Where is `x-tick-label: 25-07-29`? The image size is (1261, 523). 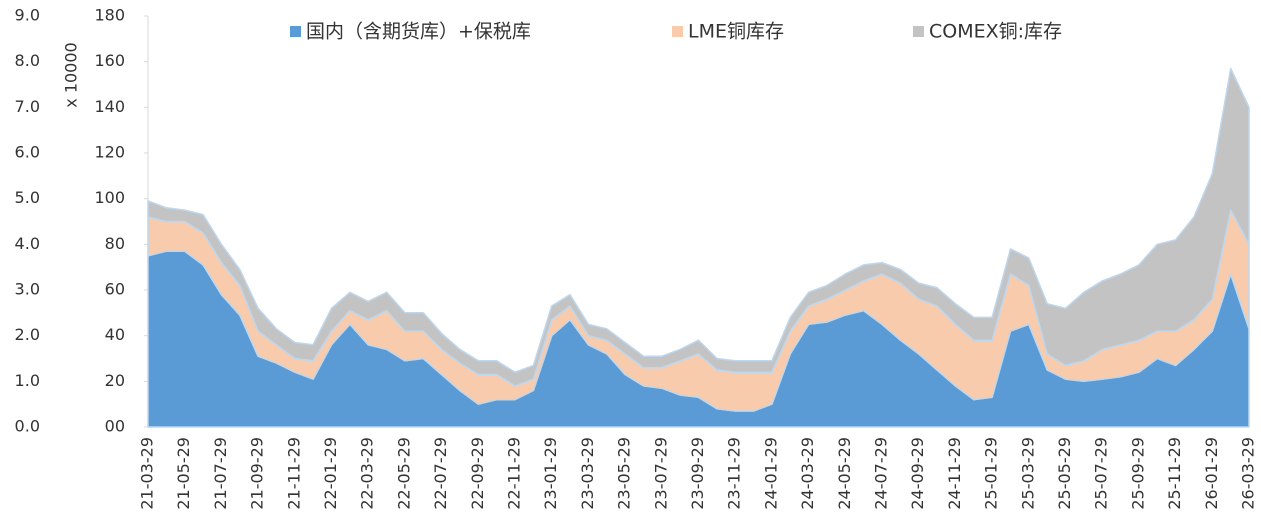 x-tick-label: 25-07-29 is located at coordinates (1101, 473).